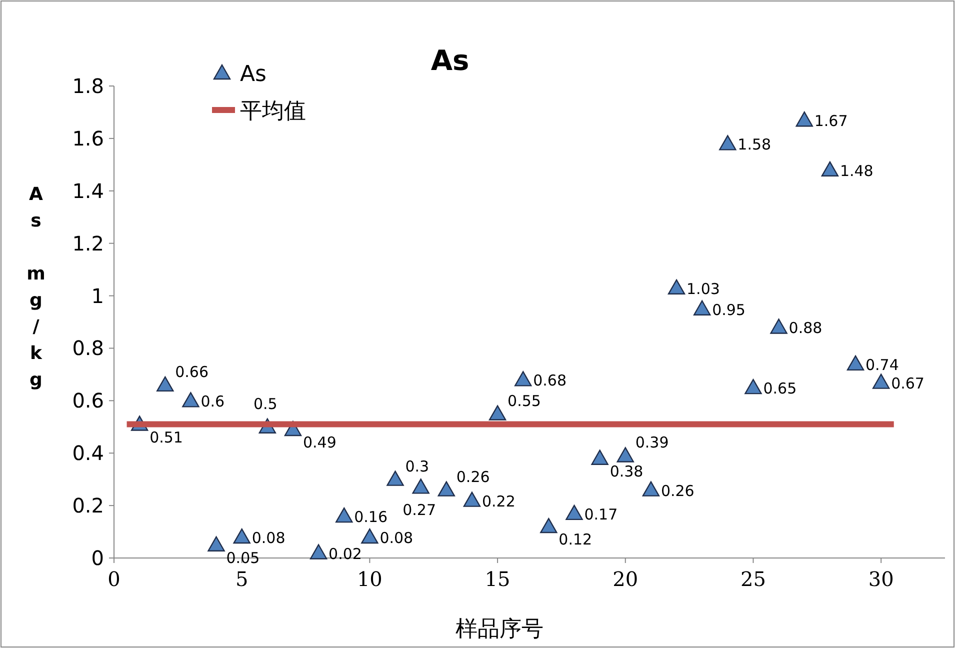 This screenshot has width=955, height=648. Describe the element at coordinates (241, 579) in the screenshot. I see `x-tick-label: 5` at that location.